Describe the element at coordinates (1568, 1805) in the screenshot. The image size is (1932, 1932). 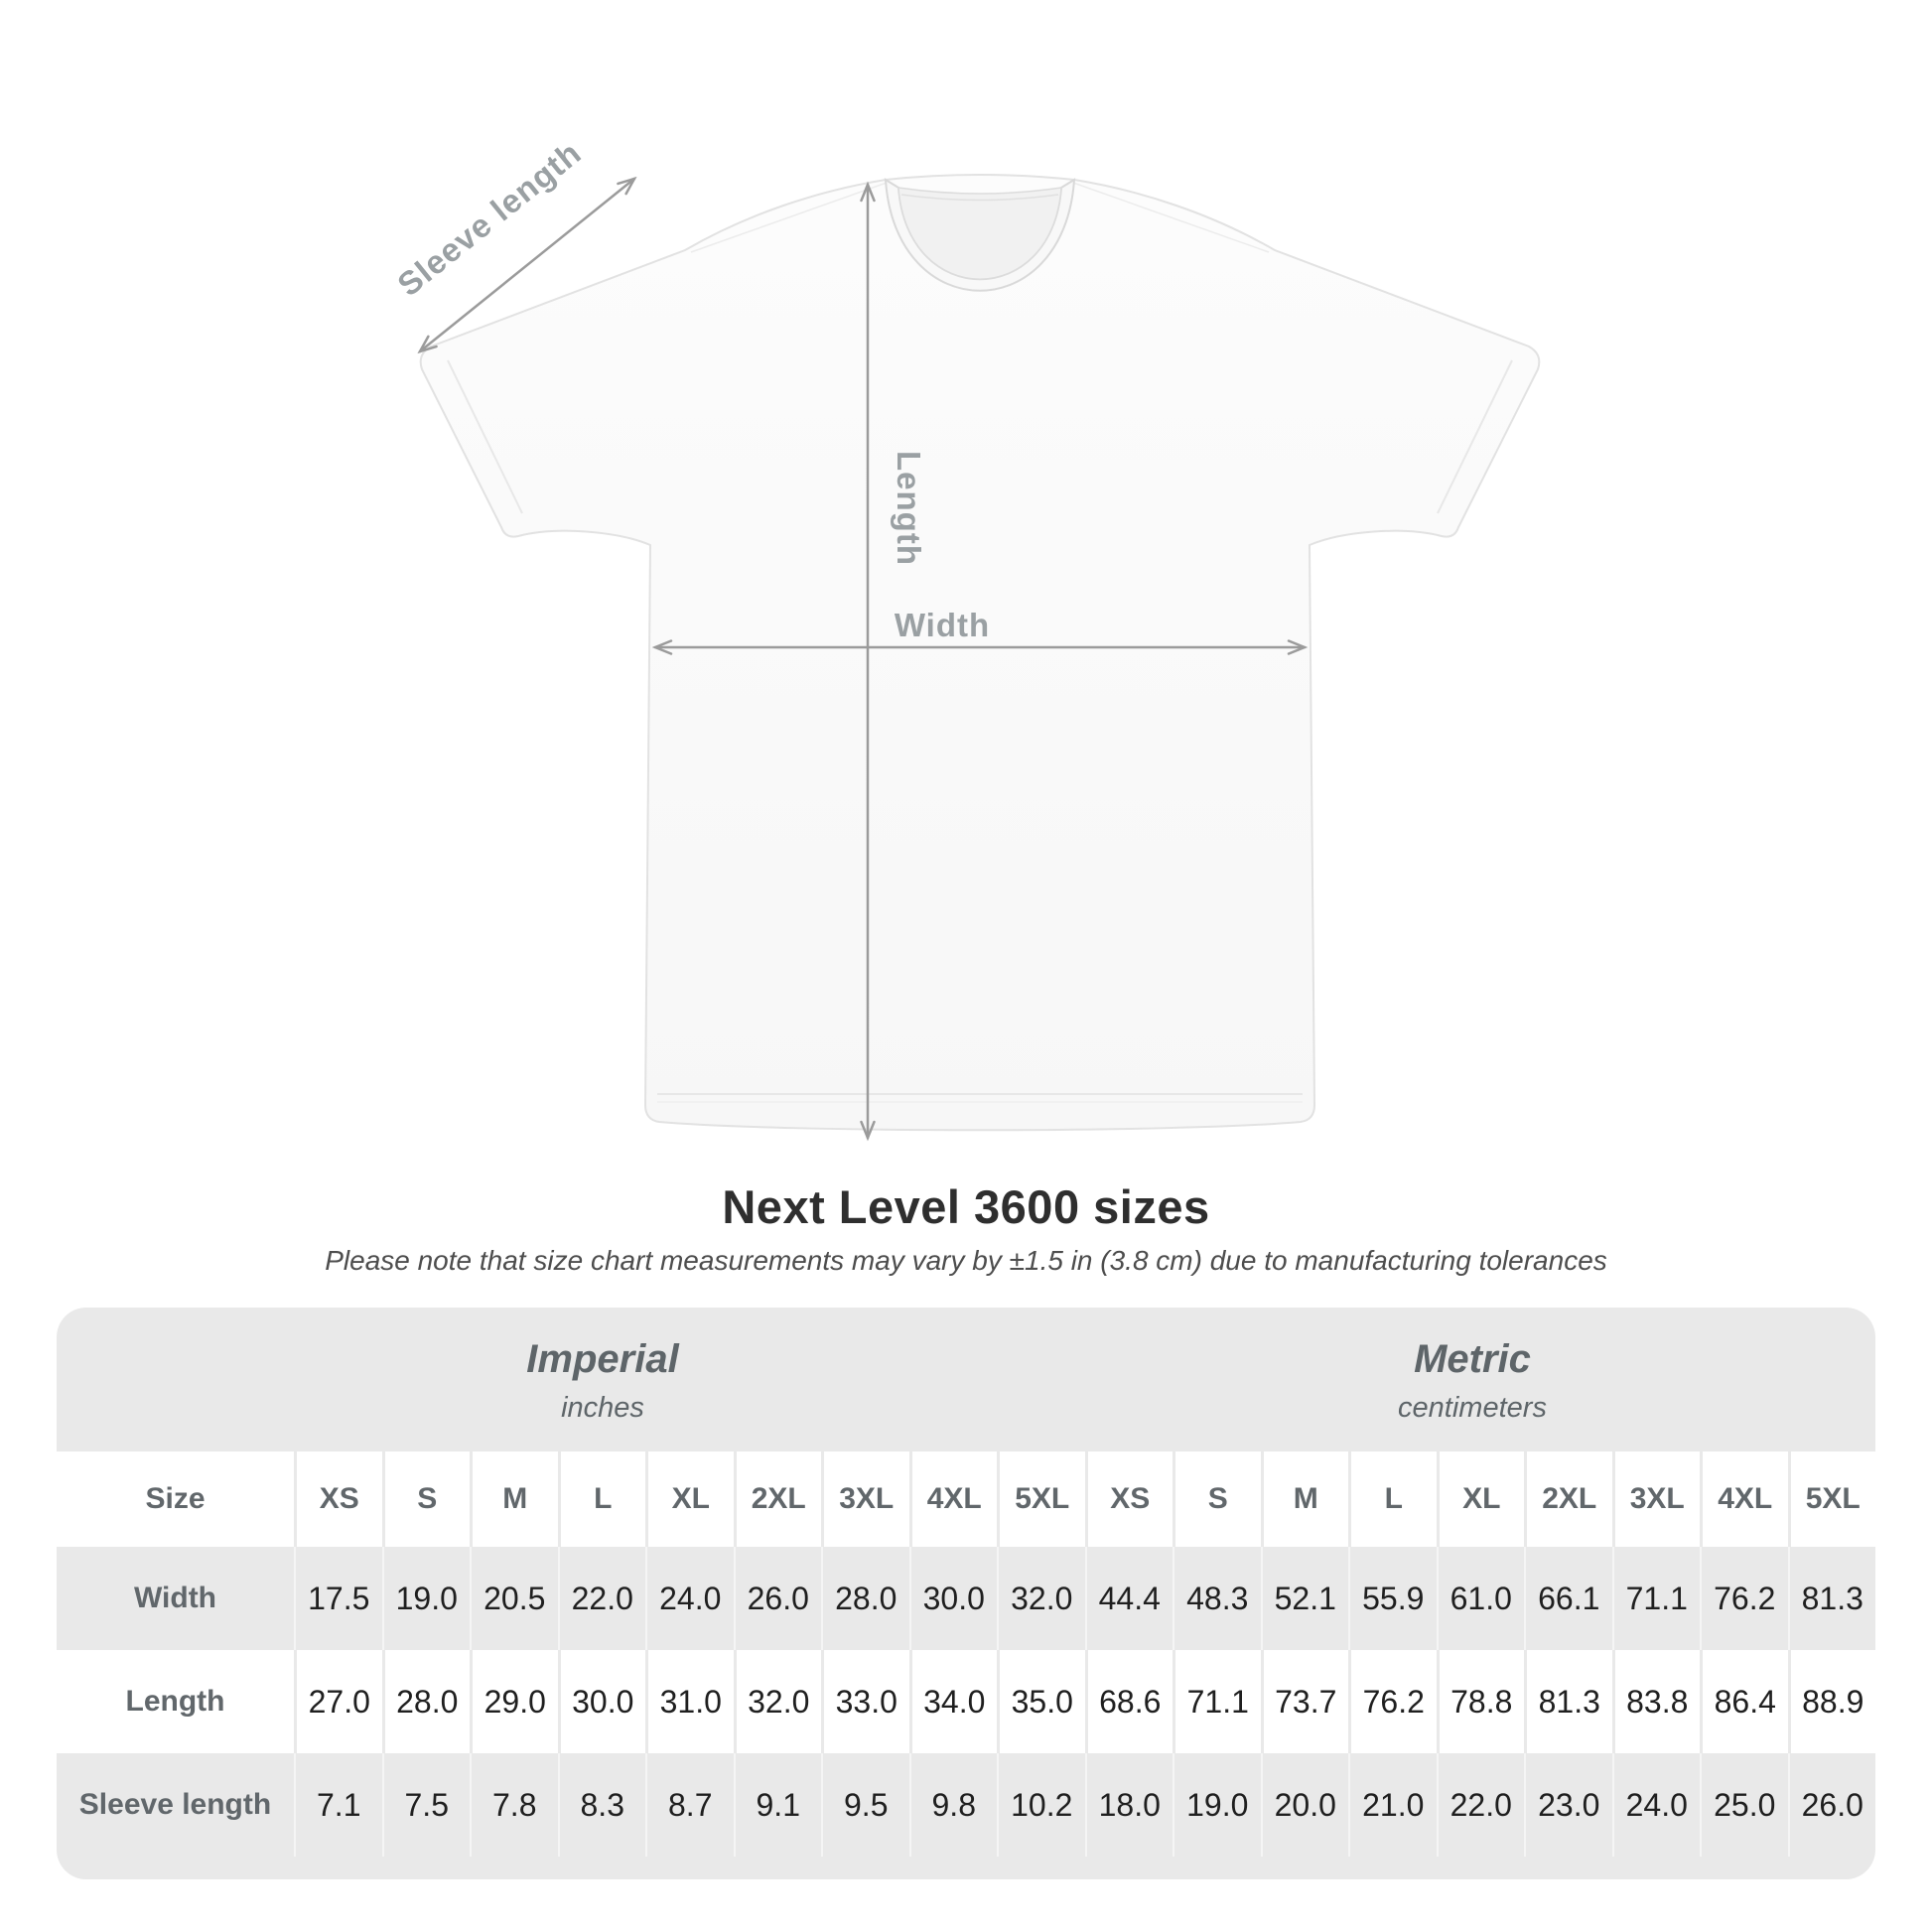
I see `value-cell: 23.0` at that location.